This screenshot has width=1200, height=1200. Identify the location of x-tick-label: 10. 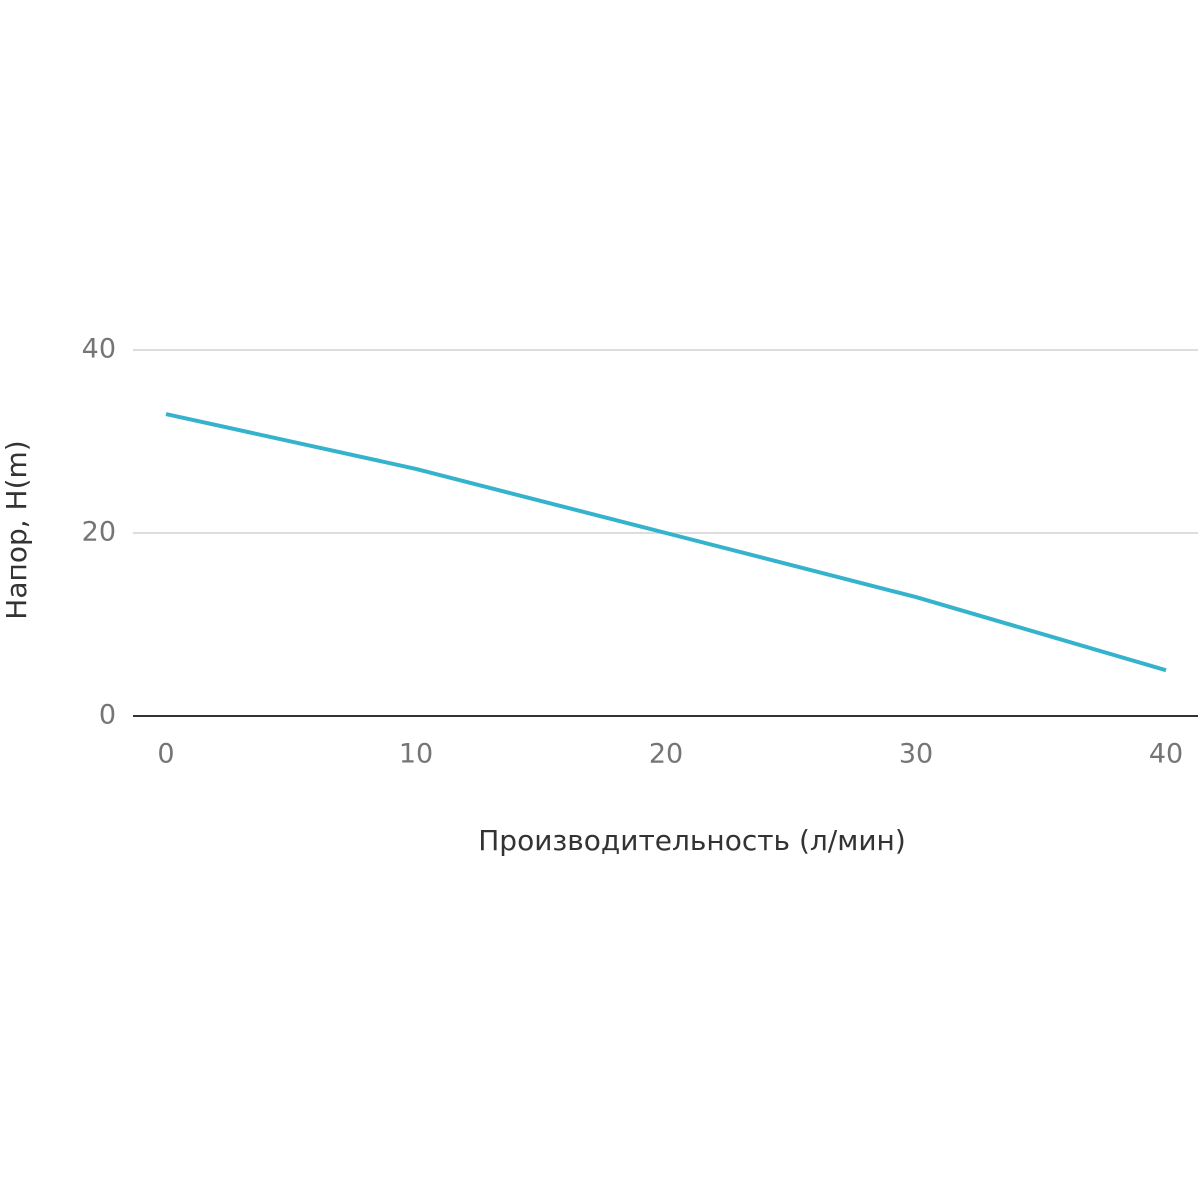
(416, 754).